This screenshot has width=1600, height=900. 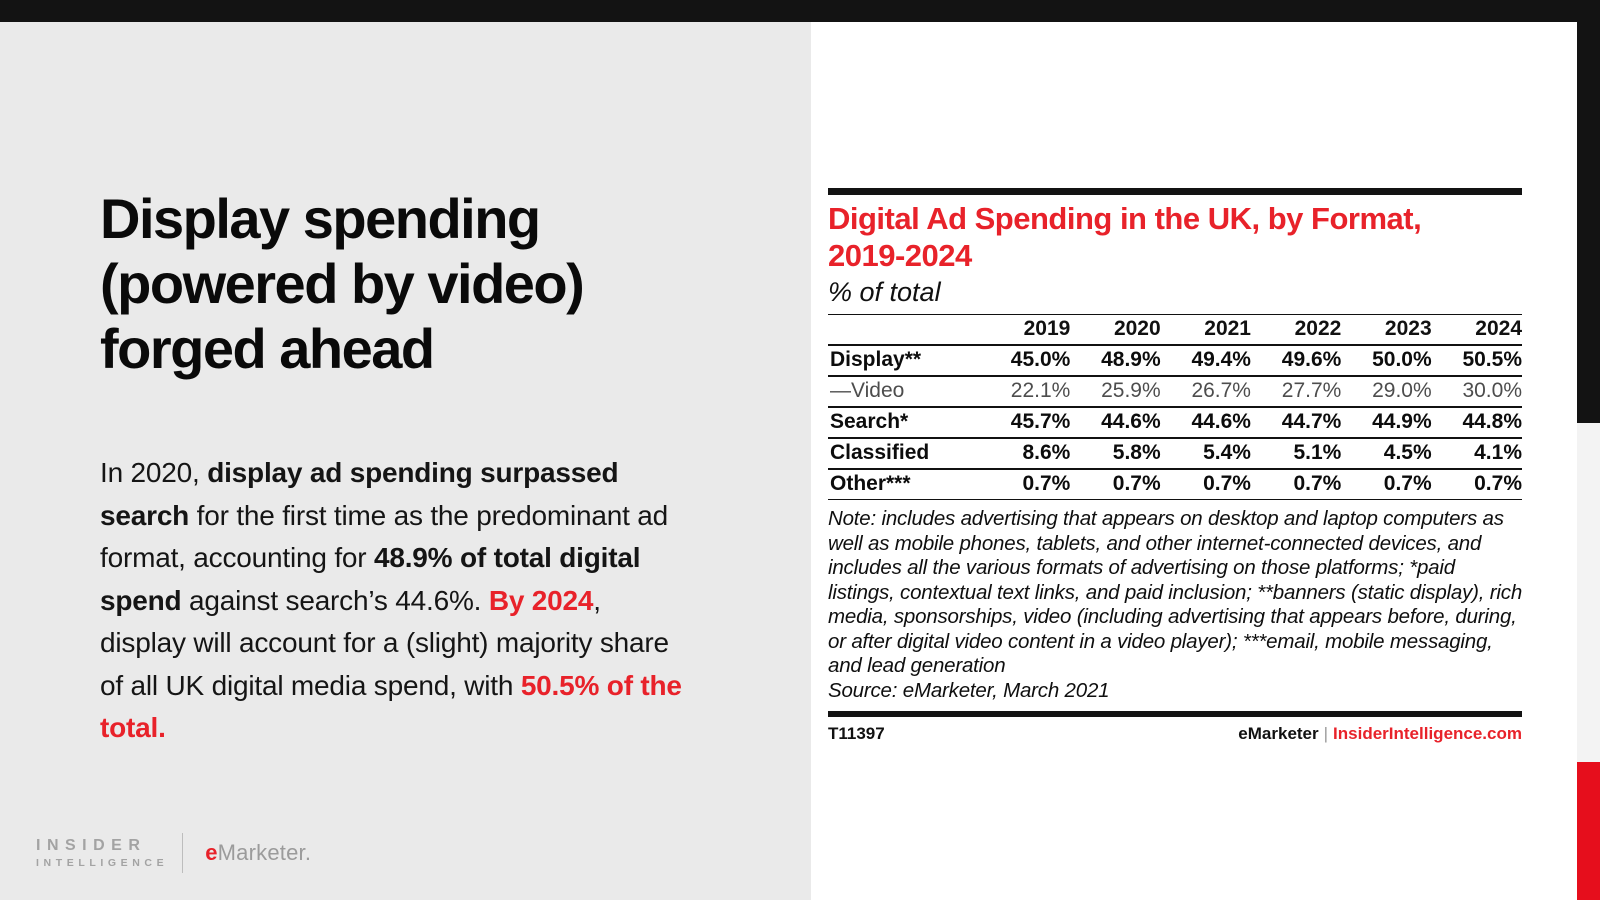 I want to click on body-text-segment: 48.9% of total digital spend, so click(x=370, y=579).